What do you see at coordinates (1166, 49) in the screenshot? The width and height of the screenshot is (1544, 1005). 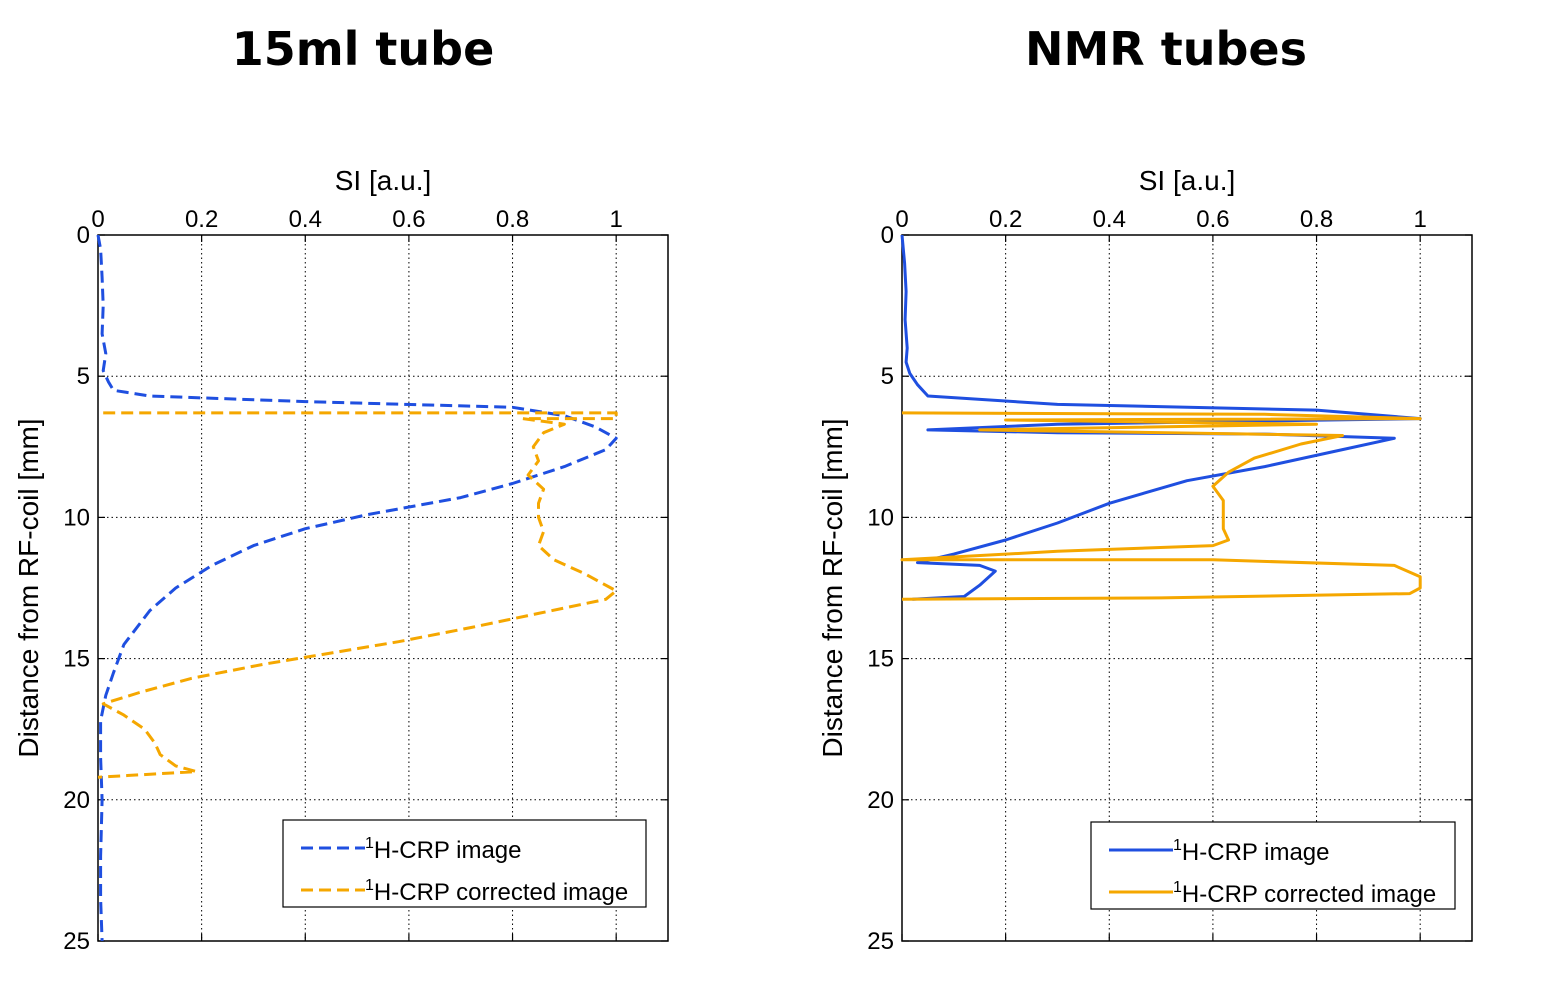 I see `panel-title-nmr: NMR tubes` at bounding box center [1166, 49].